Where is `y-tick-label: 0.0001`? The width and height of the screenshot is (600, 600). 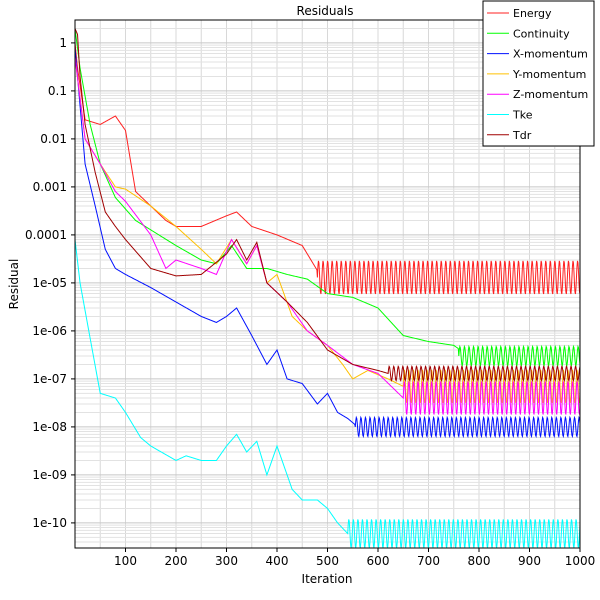 y-tick-label: 0.0001 is located at coordinates (46, 235).